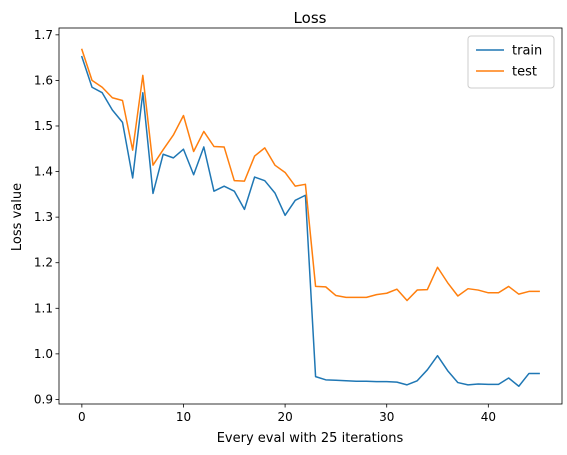  I want to click on x-axis-title: Every eval with 25 iterations, so click(310, 438).